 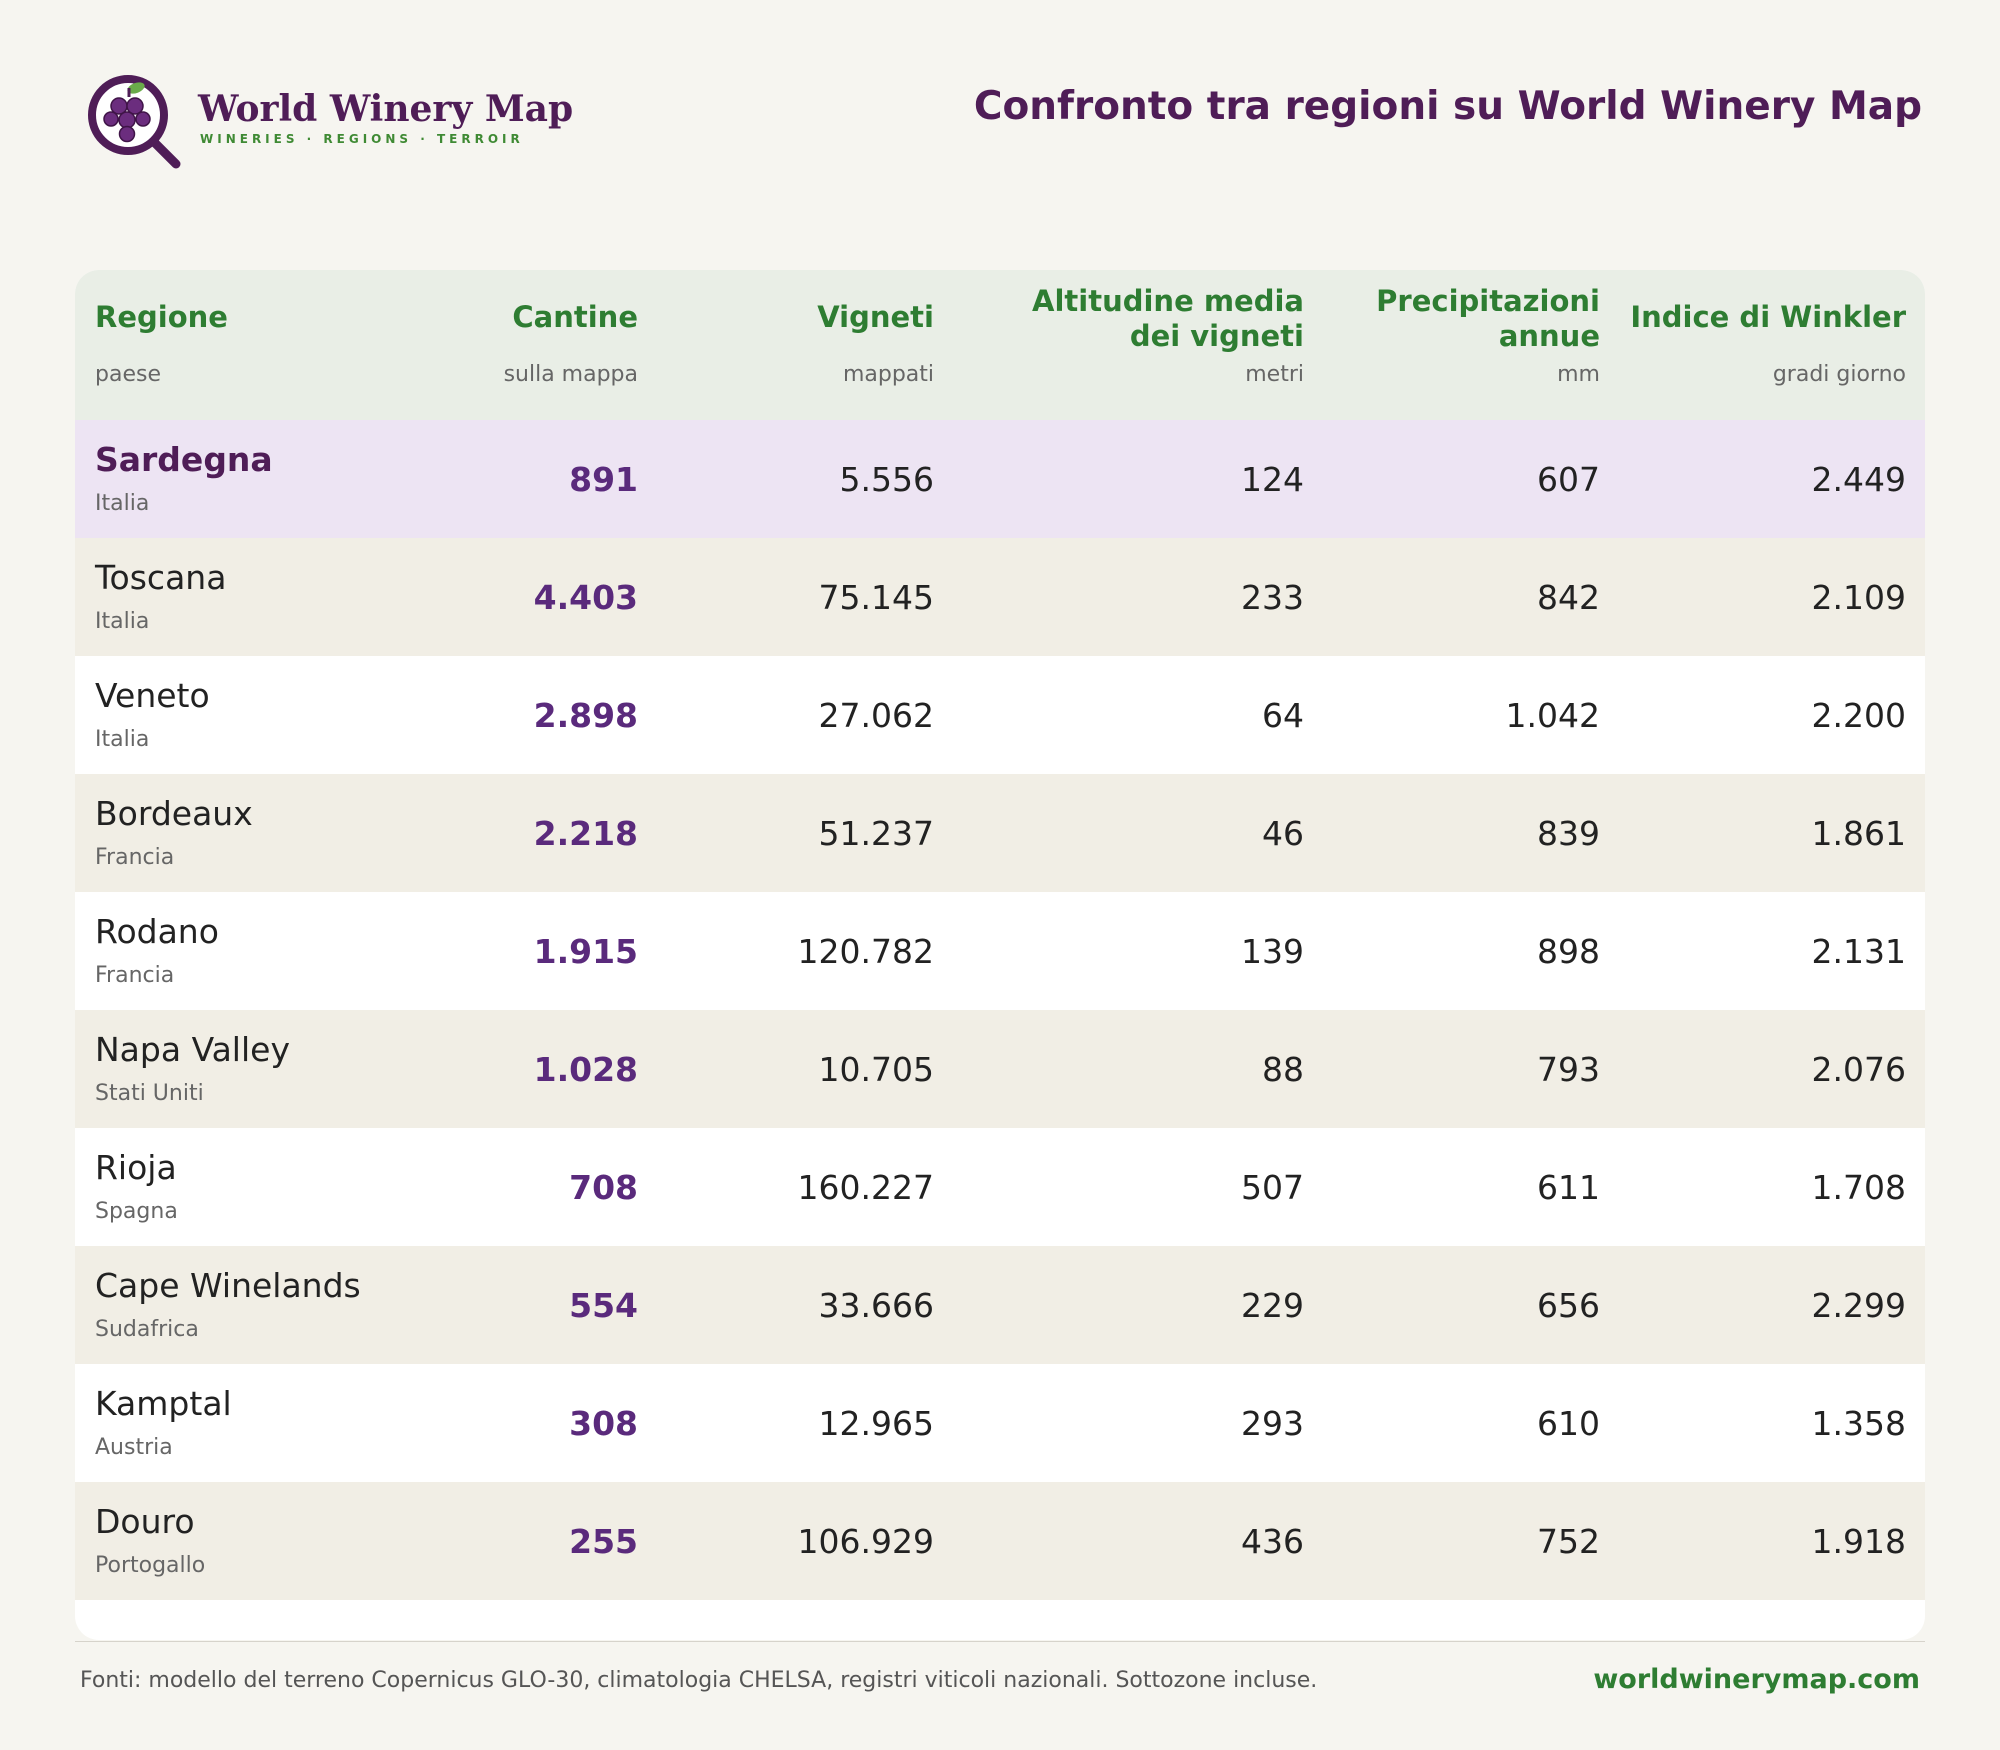 What do you see at coordinates (1756, 1679) in the screenshot?
I see `footer-website-link: worldwinerymap.com` at bounding box center [1756, 1679].